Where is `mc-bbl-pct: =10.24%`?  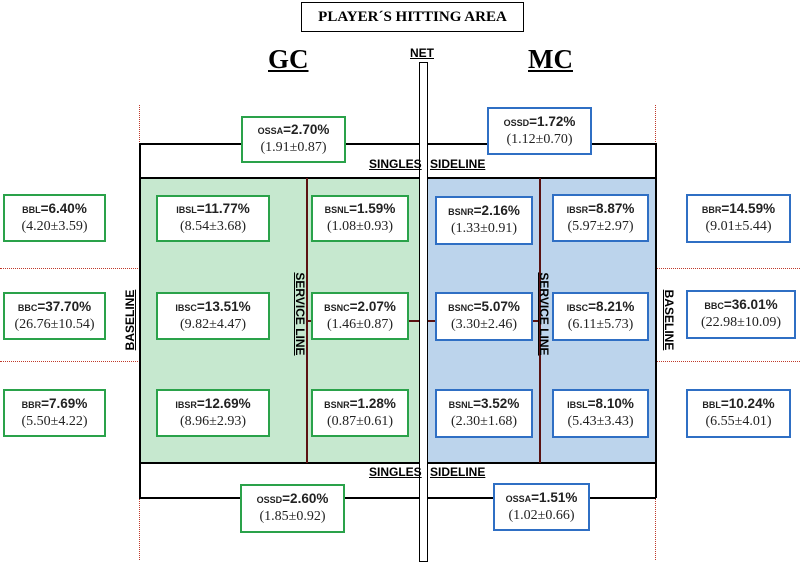
mc-bbl-pct: =10.24% is located at coordinates (747, 404).